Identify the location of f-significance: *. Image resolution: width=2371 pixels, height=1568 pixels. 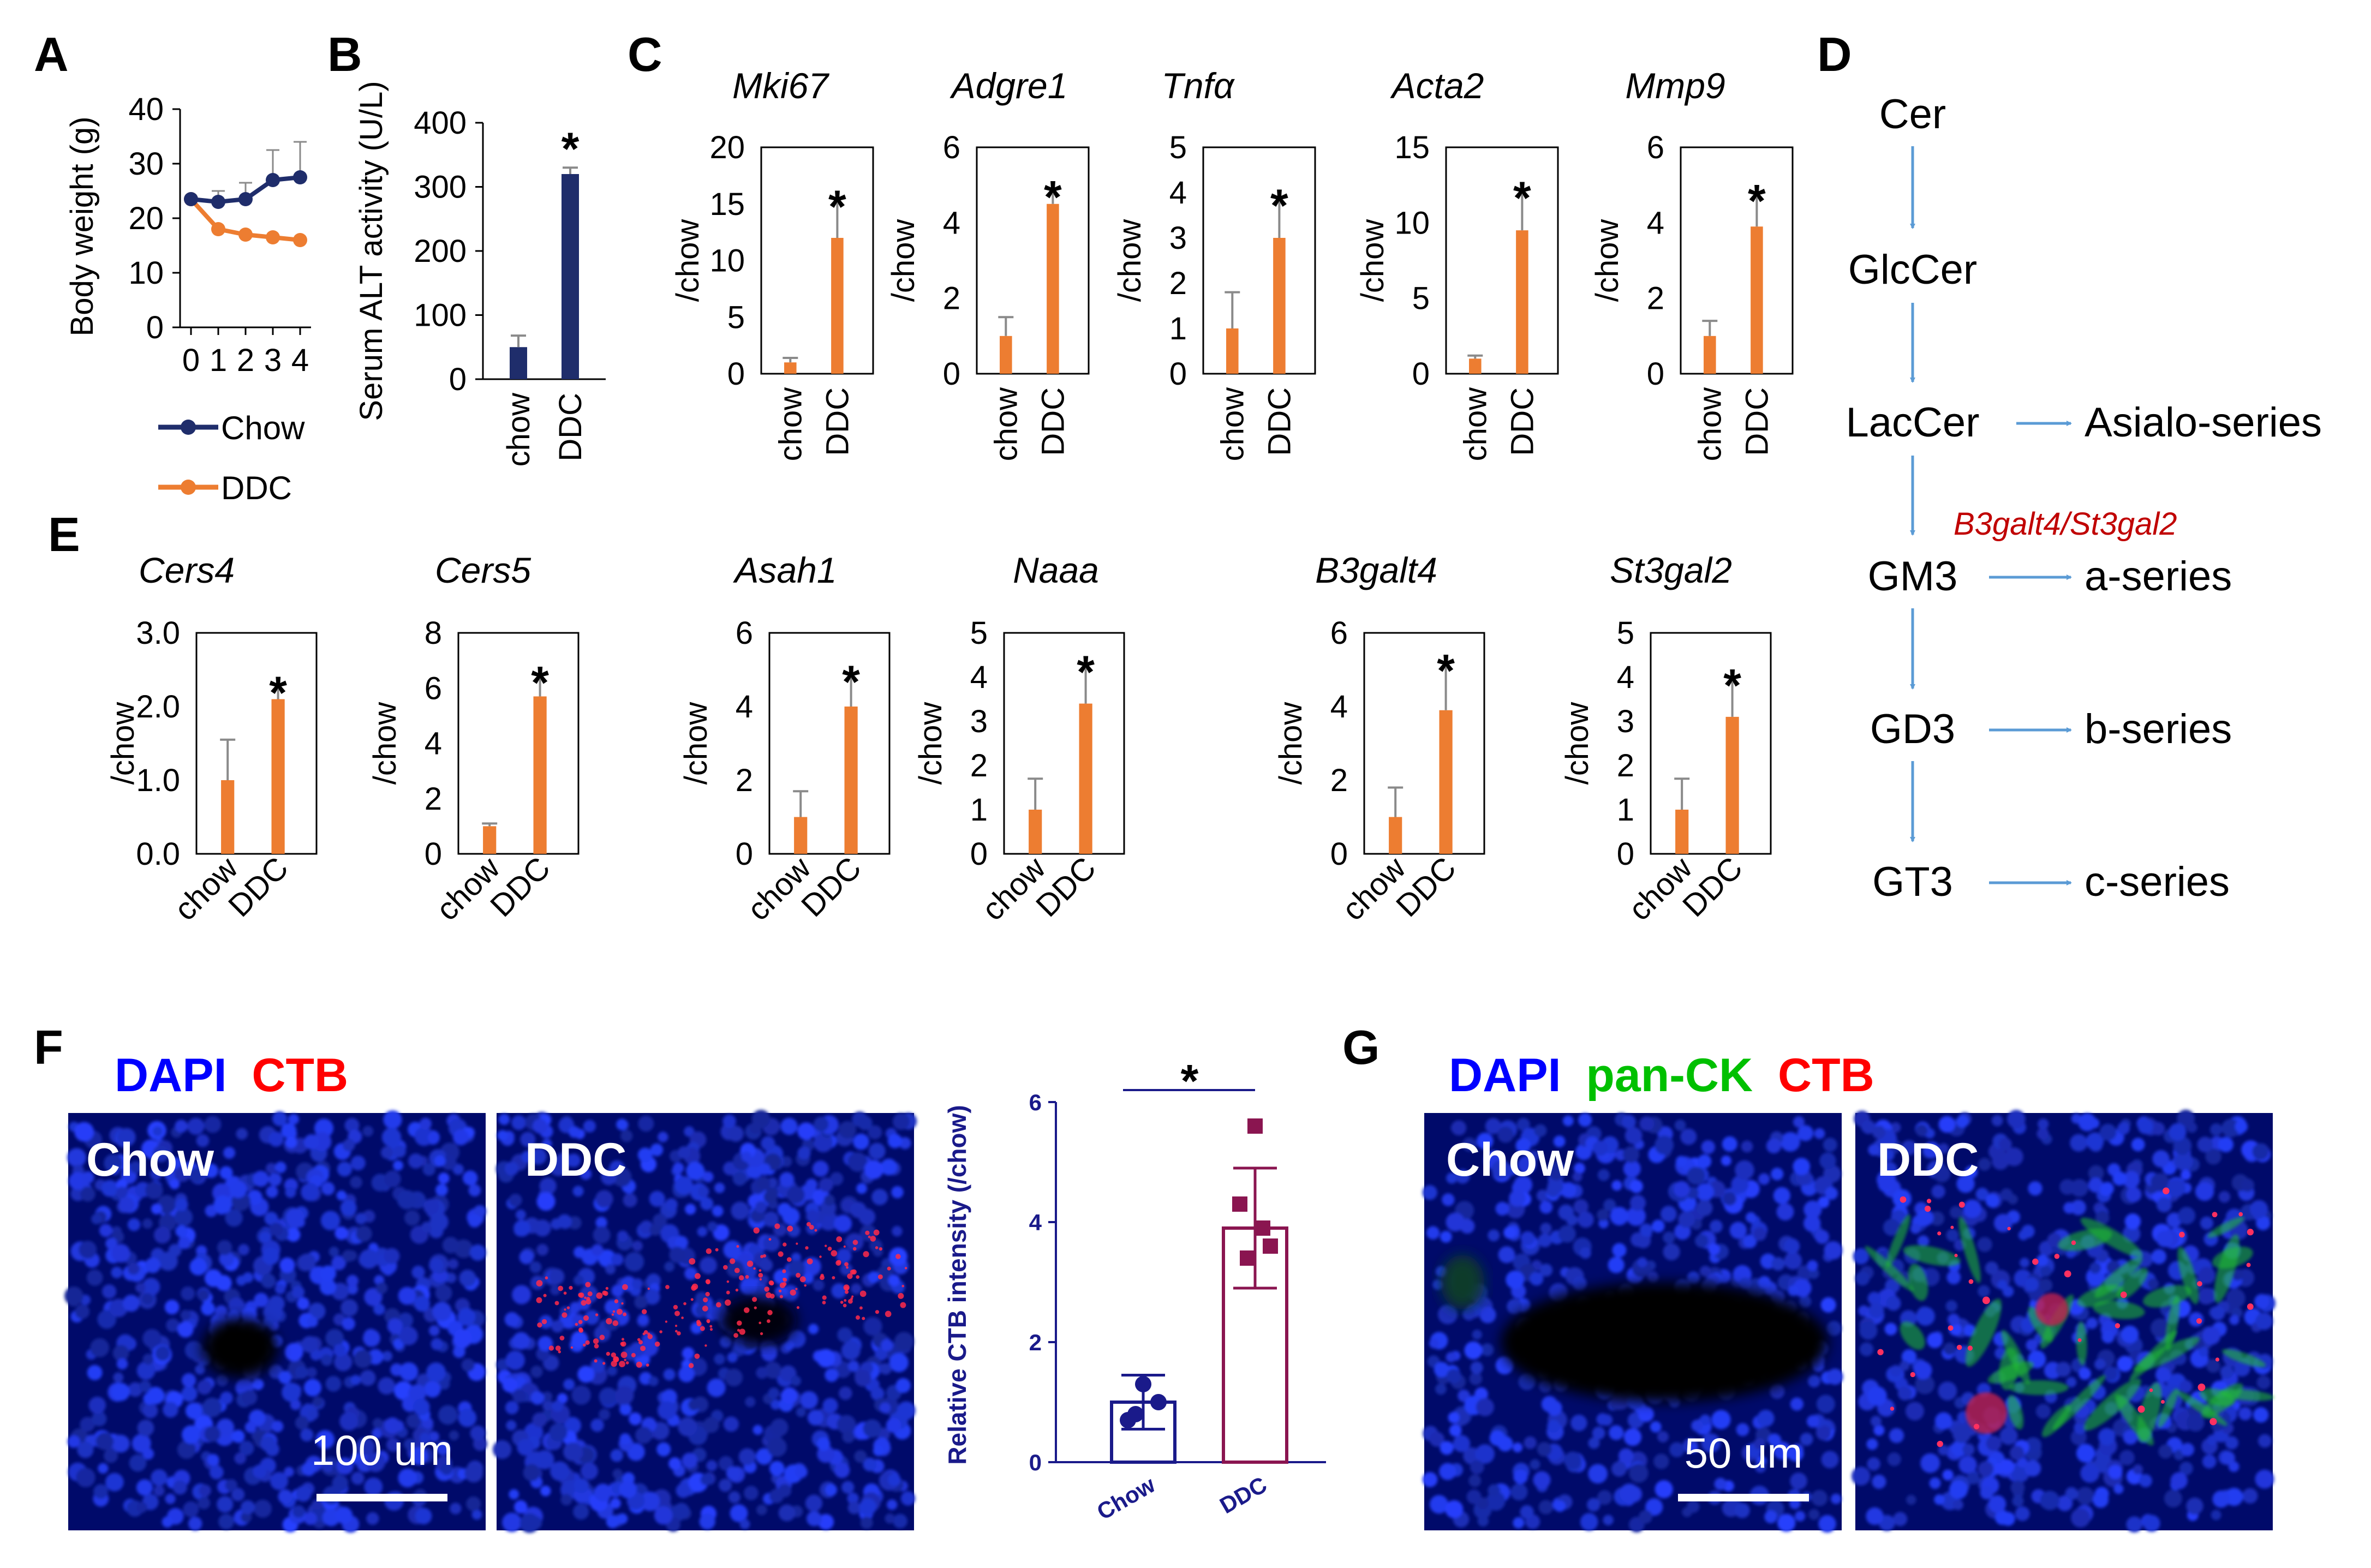
(1190, 1081).